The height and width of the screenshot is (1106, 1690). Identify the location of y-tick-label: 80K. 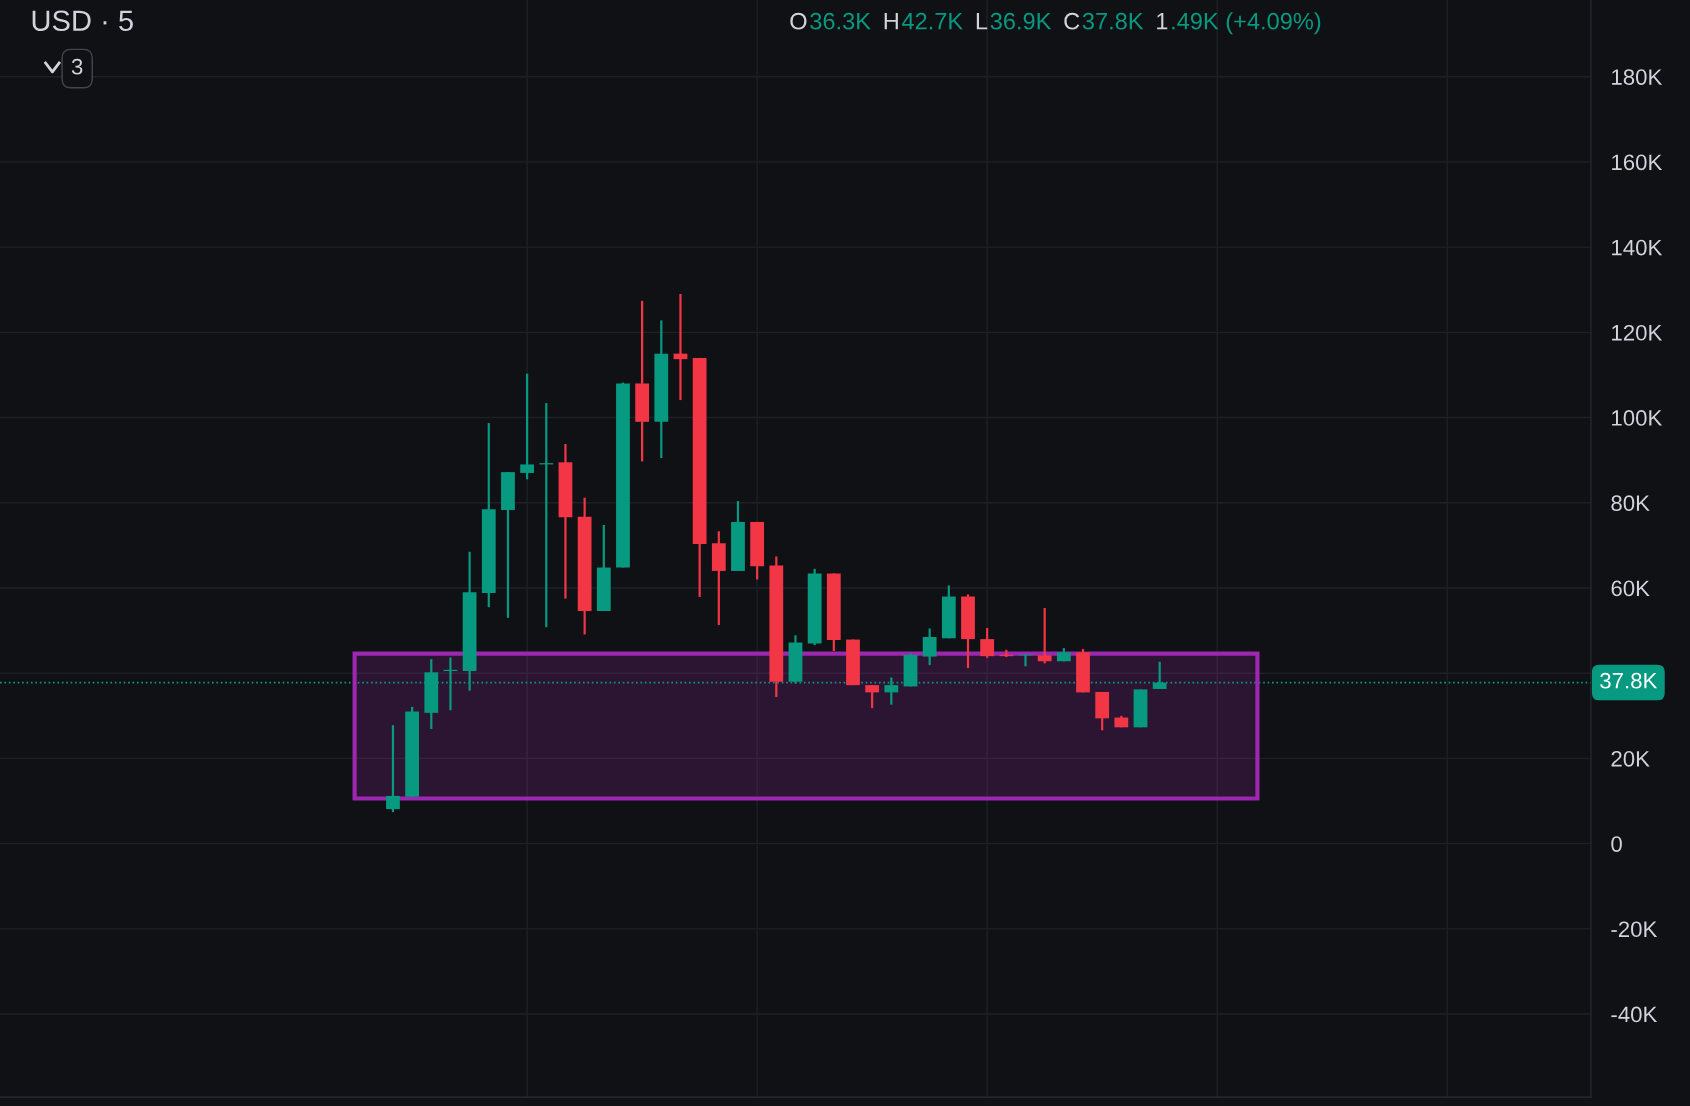
(1630, 503).